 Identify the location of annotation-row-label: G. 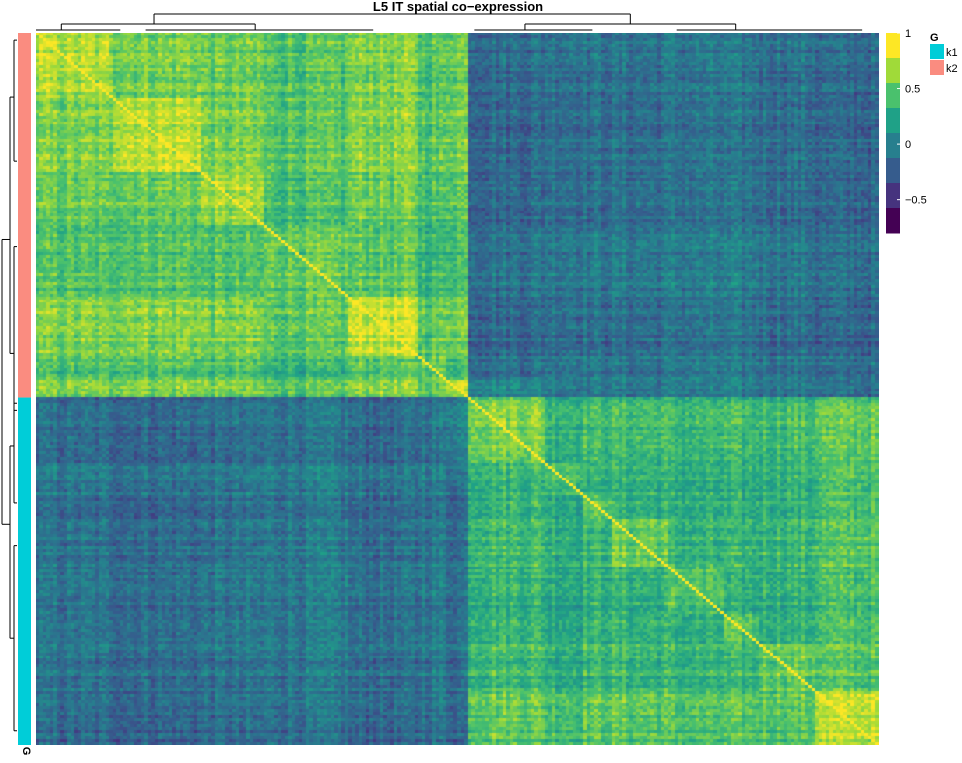
(26, 751).